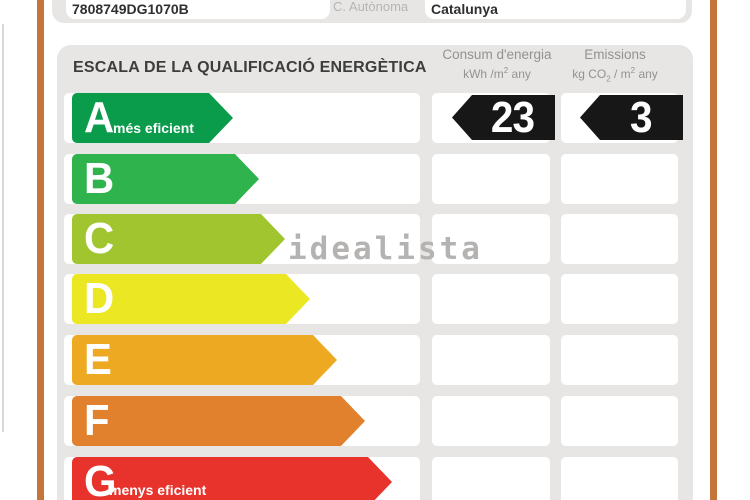 This screenshot has width=750, height=500. I want to click on emissions-value-arrow: 3, so click(631, 117).